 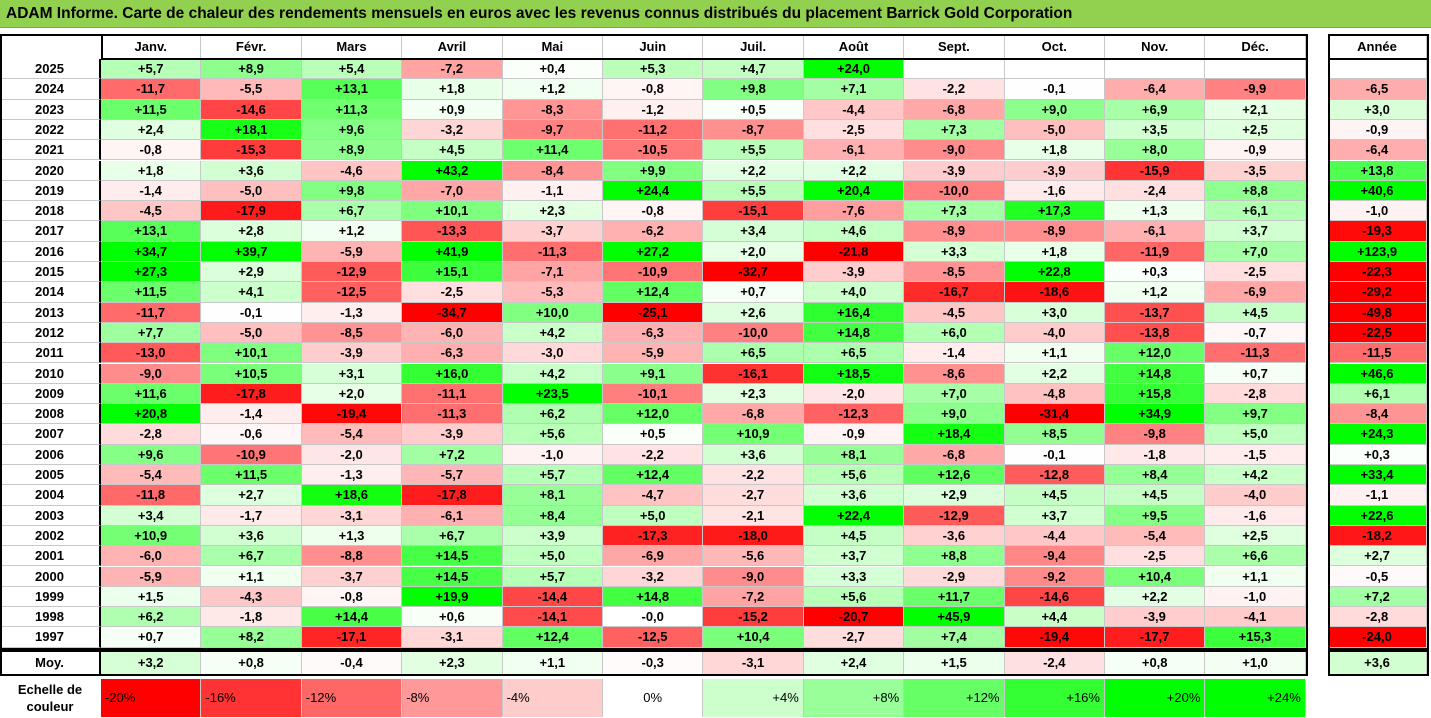 What do you see at coordinates (753, 414) in the screenshot?
I see `heatmap-cell: -6,8` at bounding box center [753, 414].